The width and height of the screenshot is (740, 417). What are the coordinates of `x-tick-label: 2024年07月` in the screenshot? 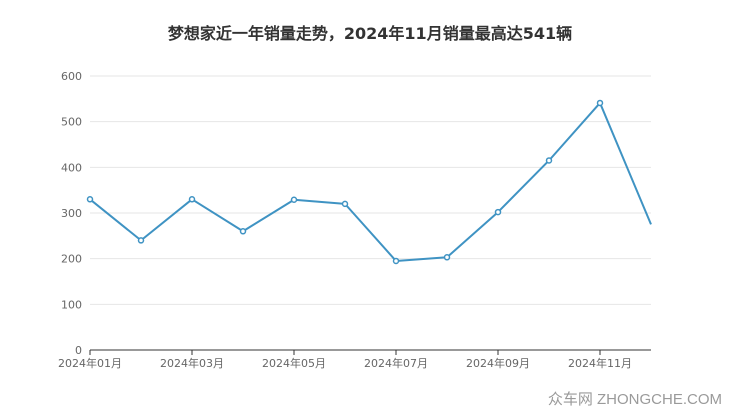 It's located at (396, 363).